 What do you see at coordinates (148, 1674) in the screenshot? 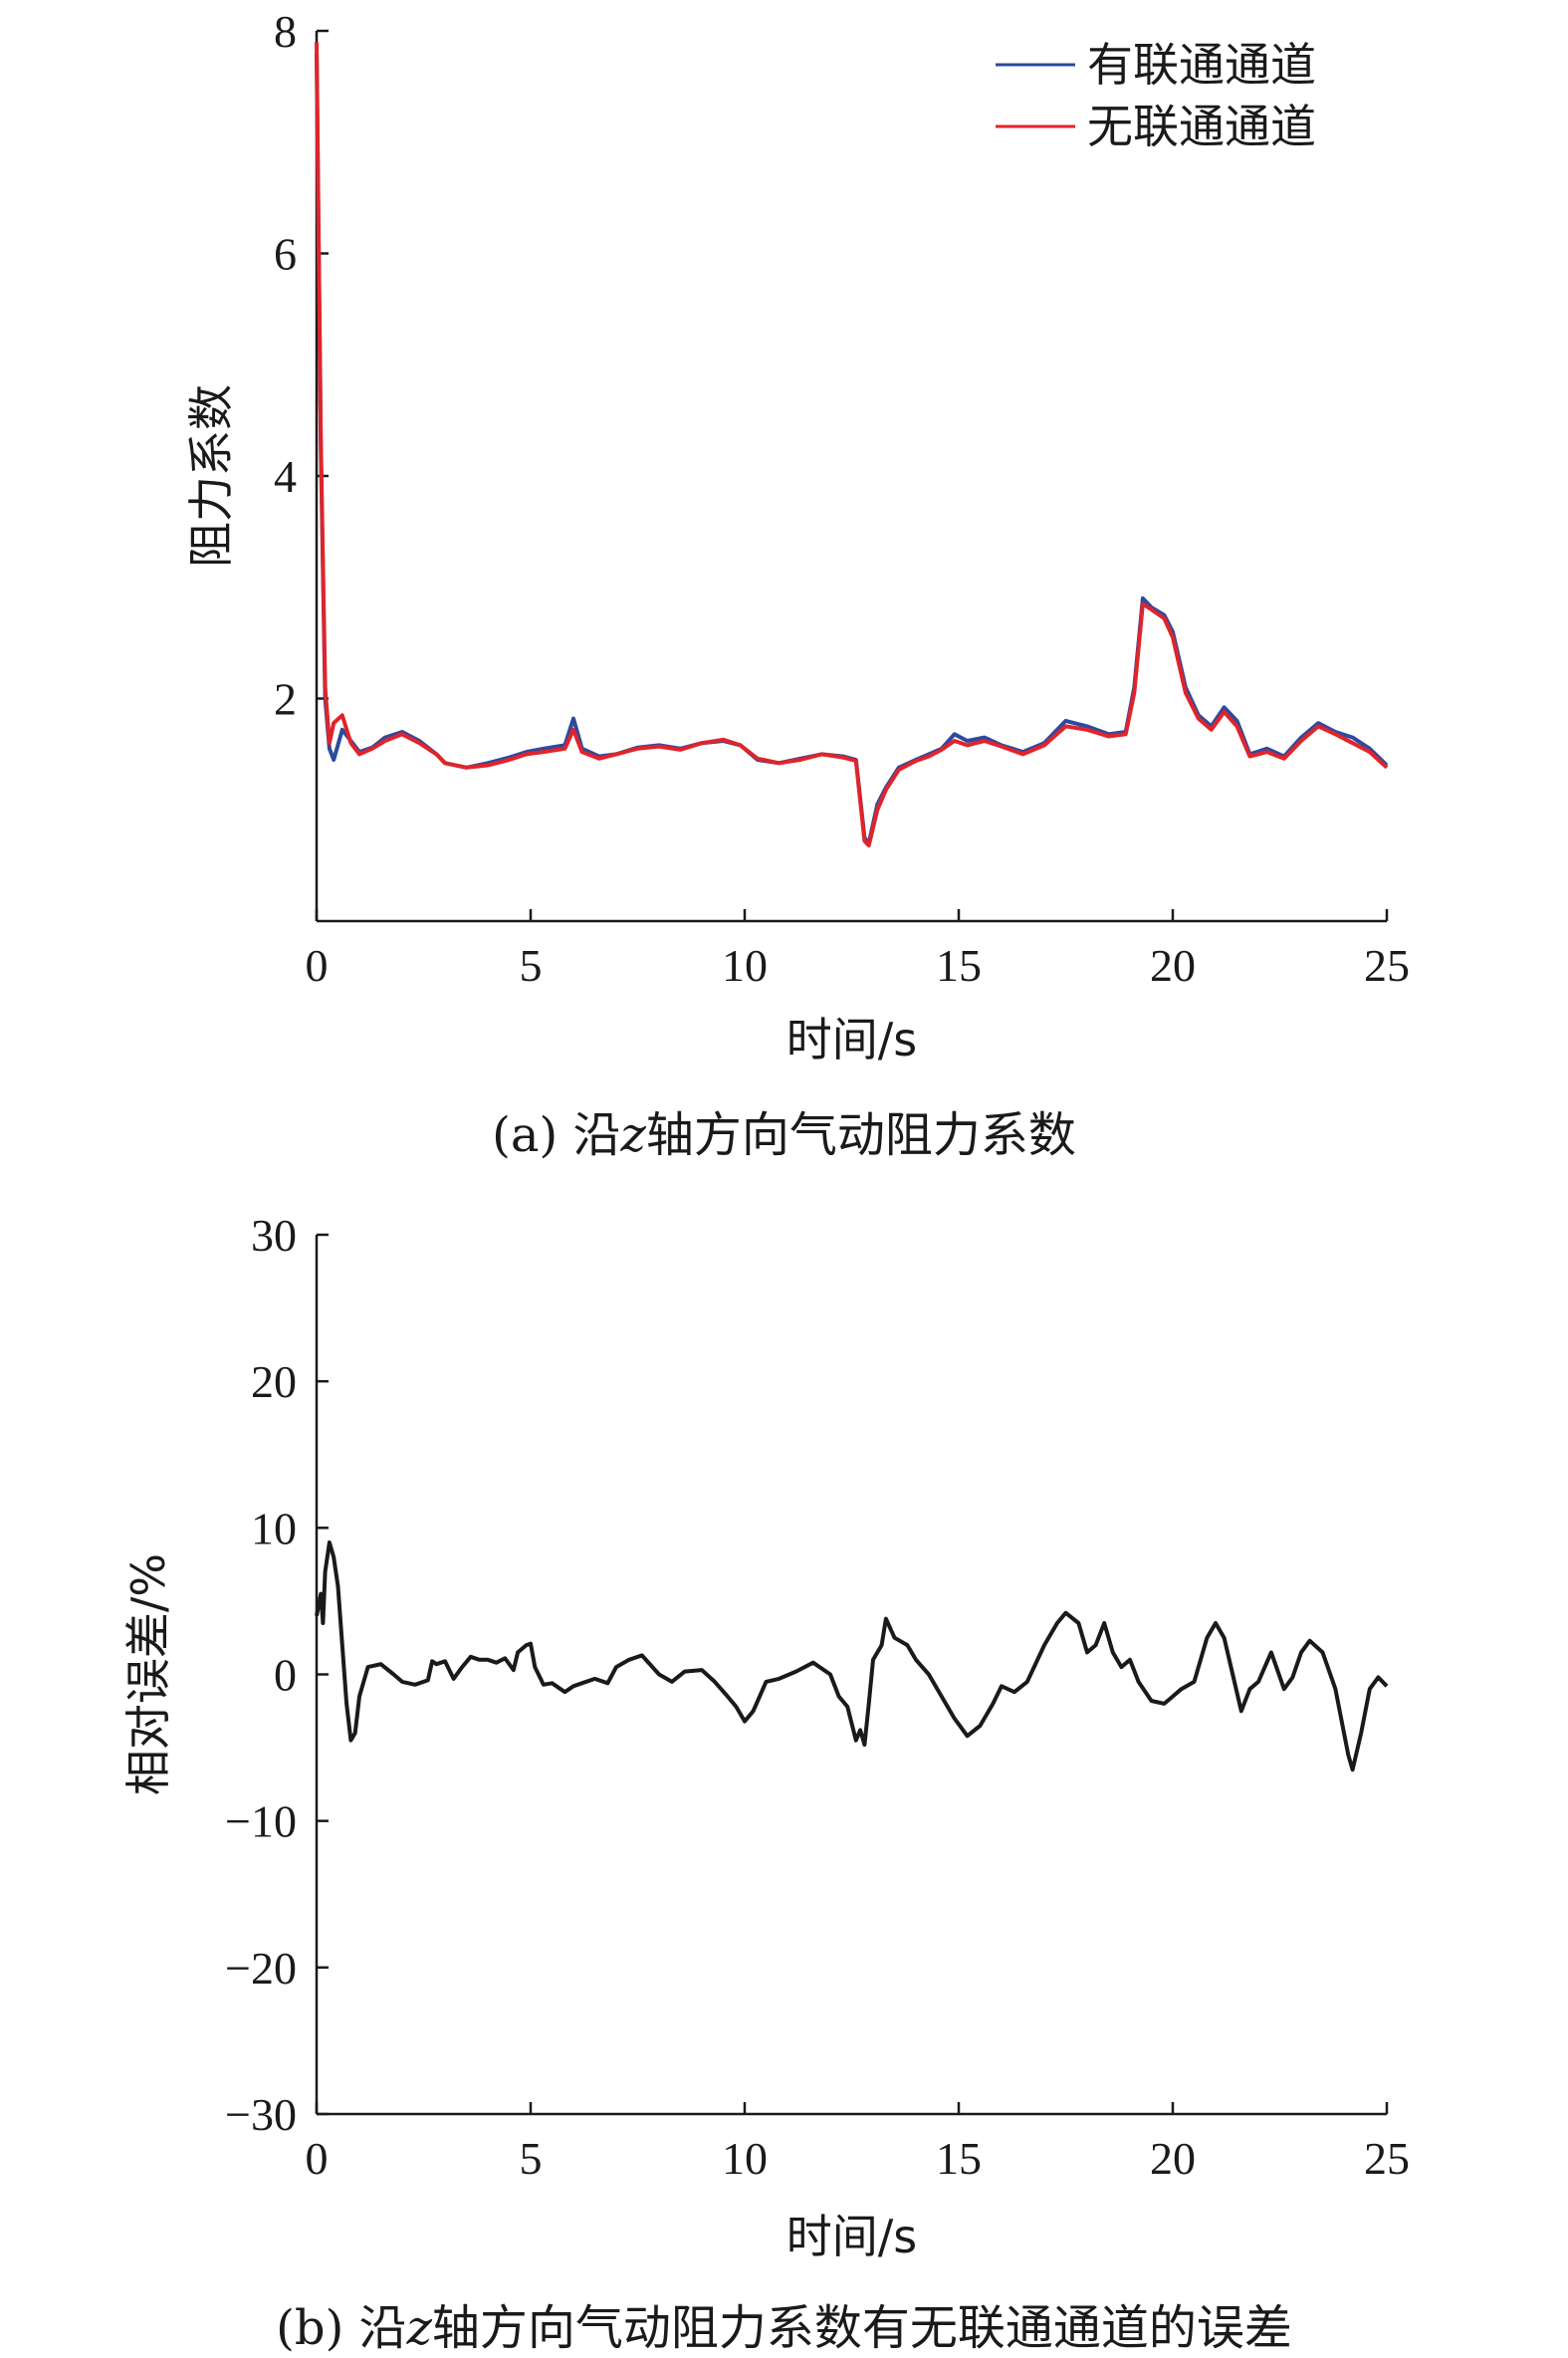
I see `y-axis-label: 相对误差/%` at bounding box center [148, 1674].